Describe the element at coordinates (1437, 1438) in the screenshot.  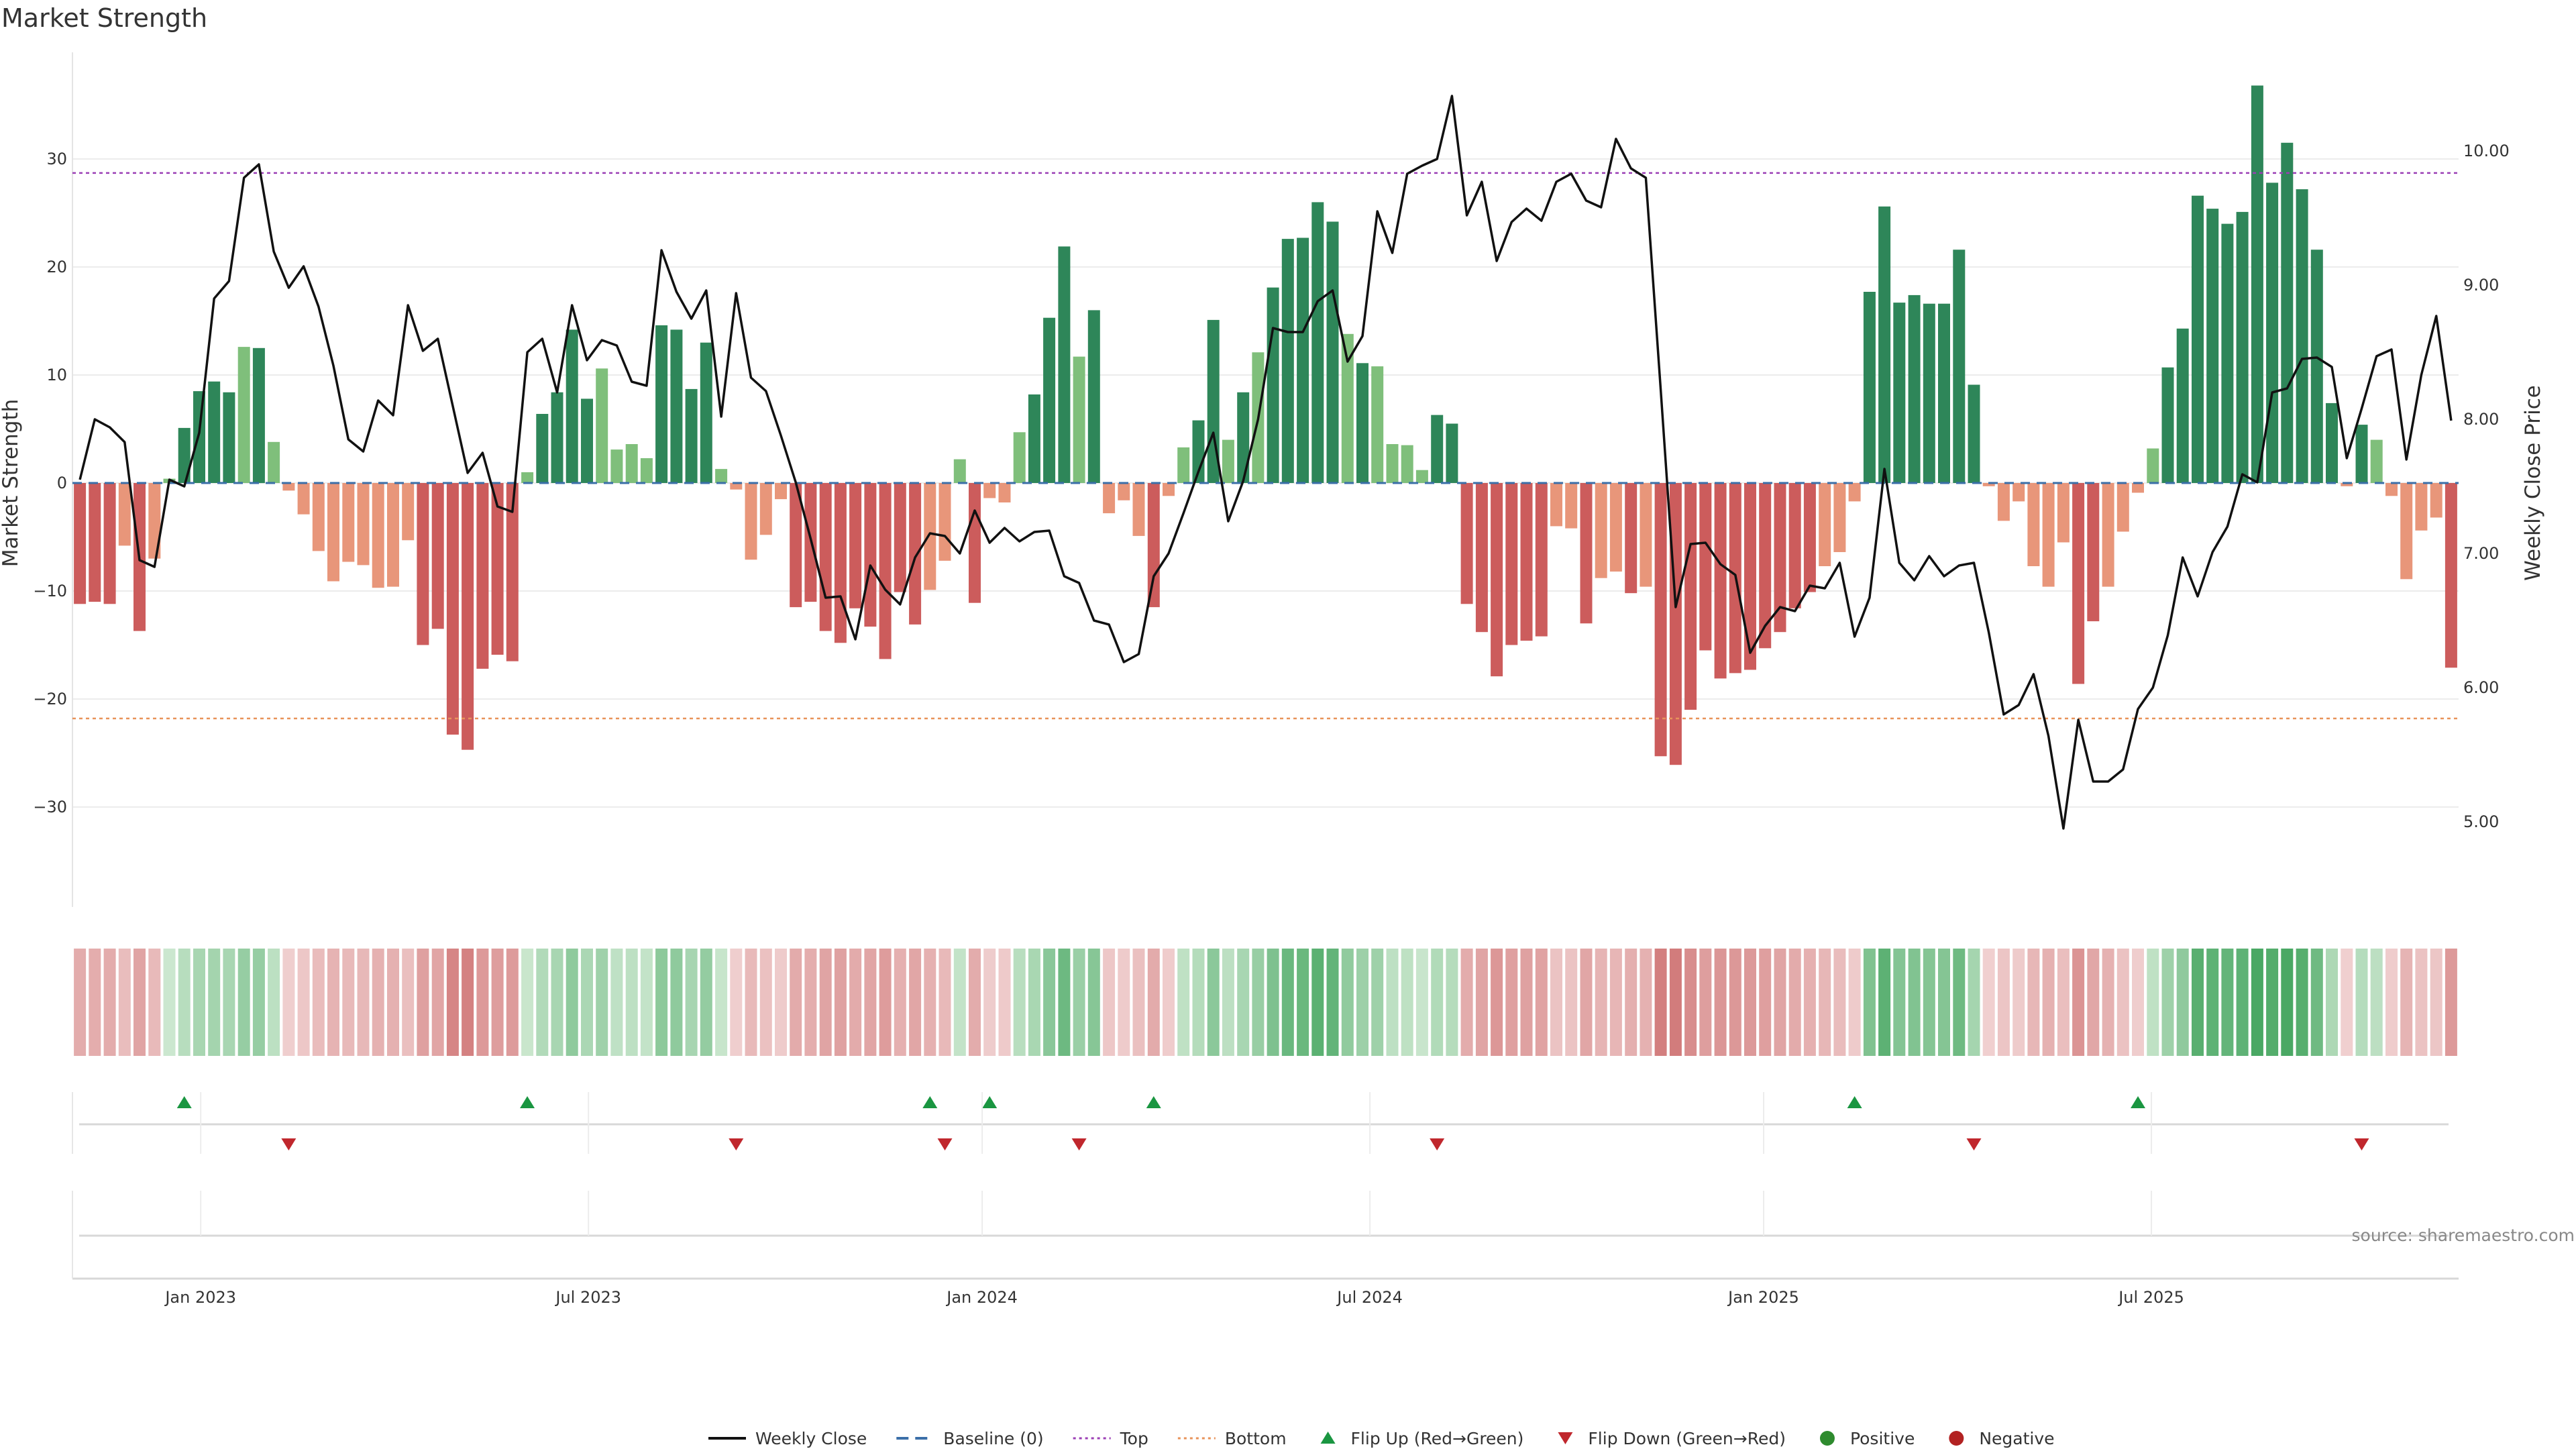
I see `legend-label: Flip Up (Red→Green)` at that location.